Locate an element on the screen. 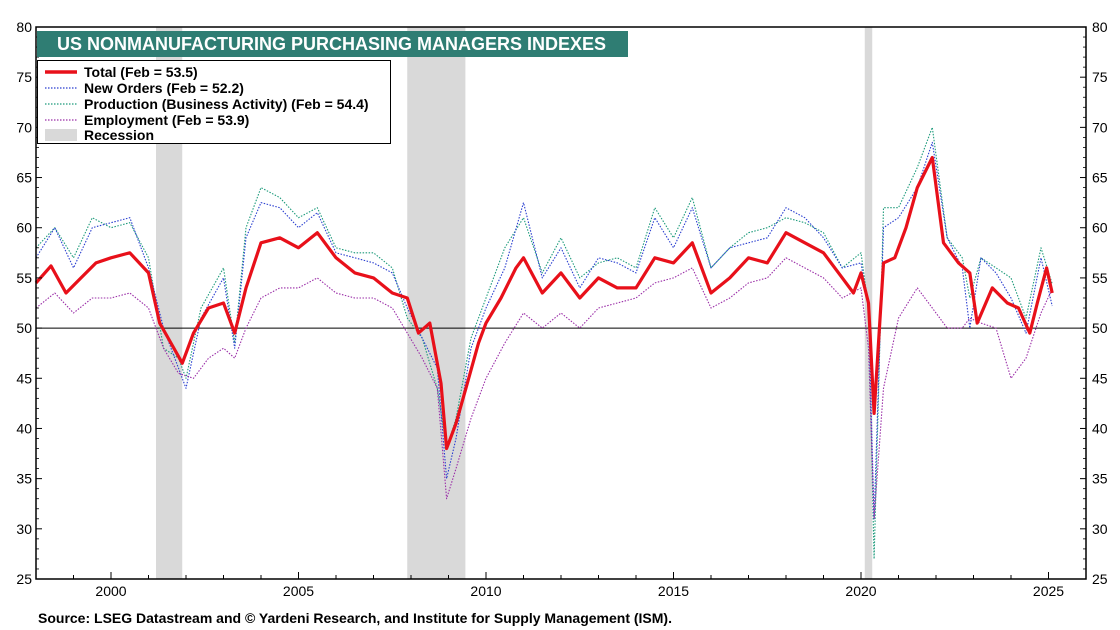 This screenshot has width=1120, height=630. y-tick-label-left-80: 80 is located at coordinates (24, 27).